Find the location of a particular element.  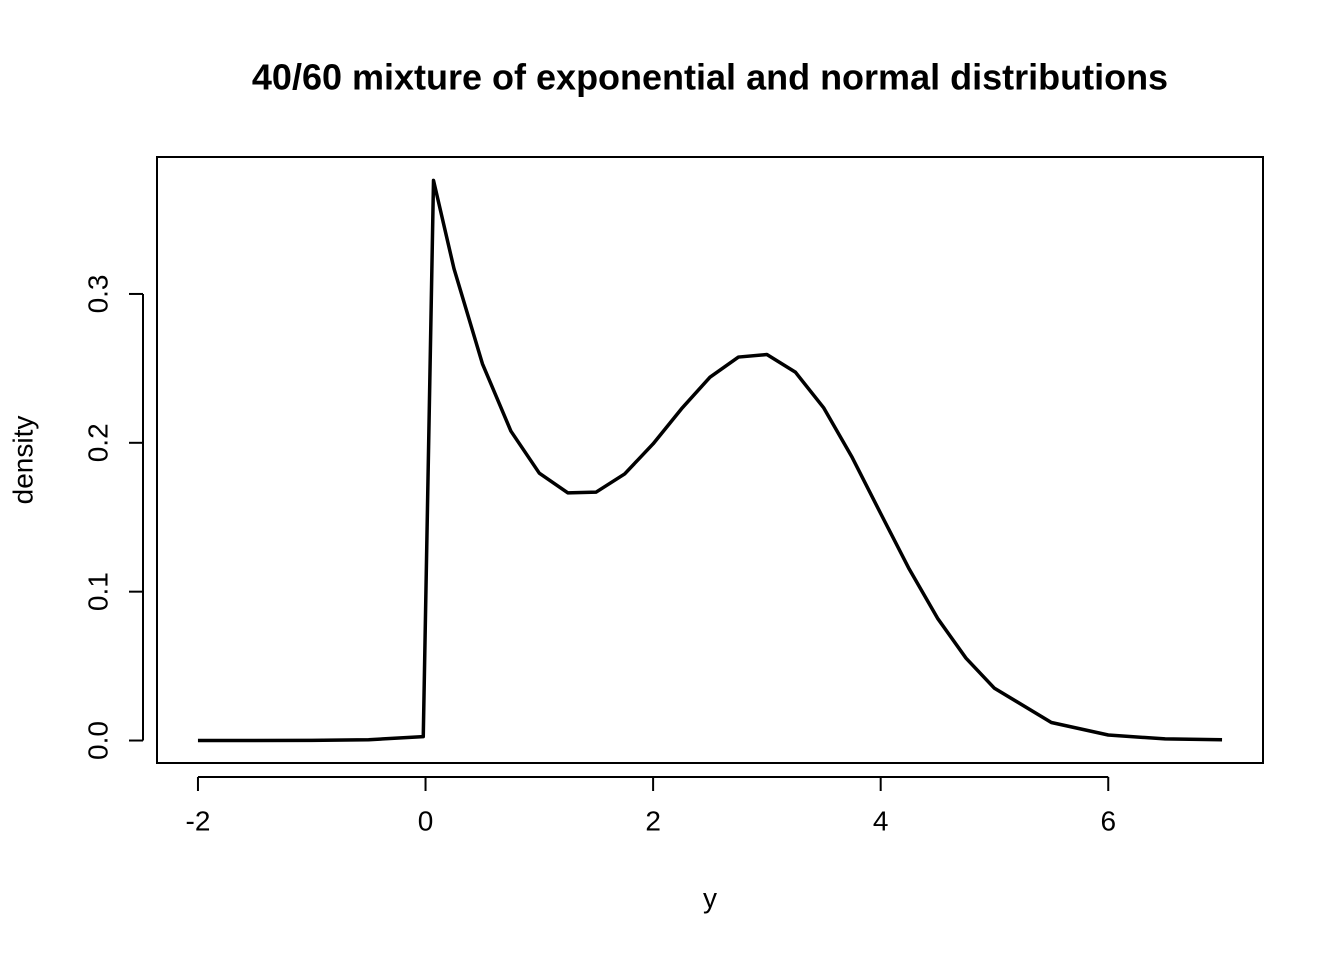

x-tick-label: 6 is located at coordinates (1108, 820).